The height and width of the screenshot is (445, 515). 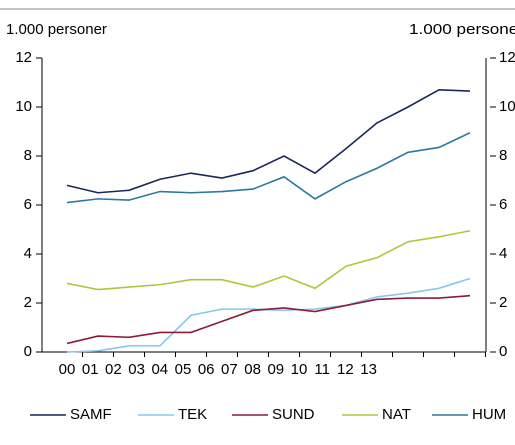 I want to click on x-tick-label: 00, so click(x=67, y=369).